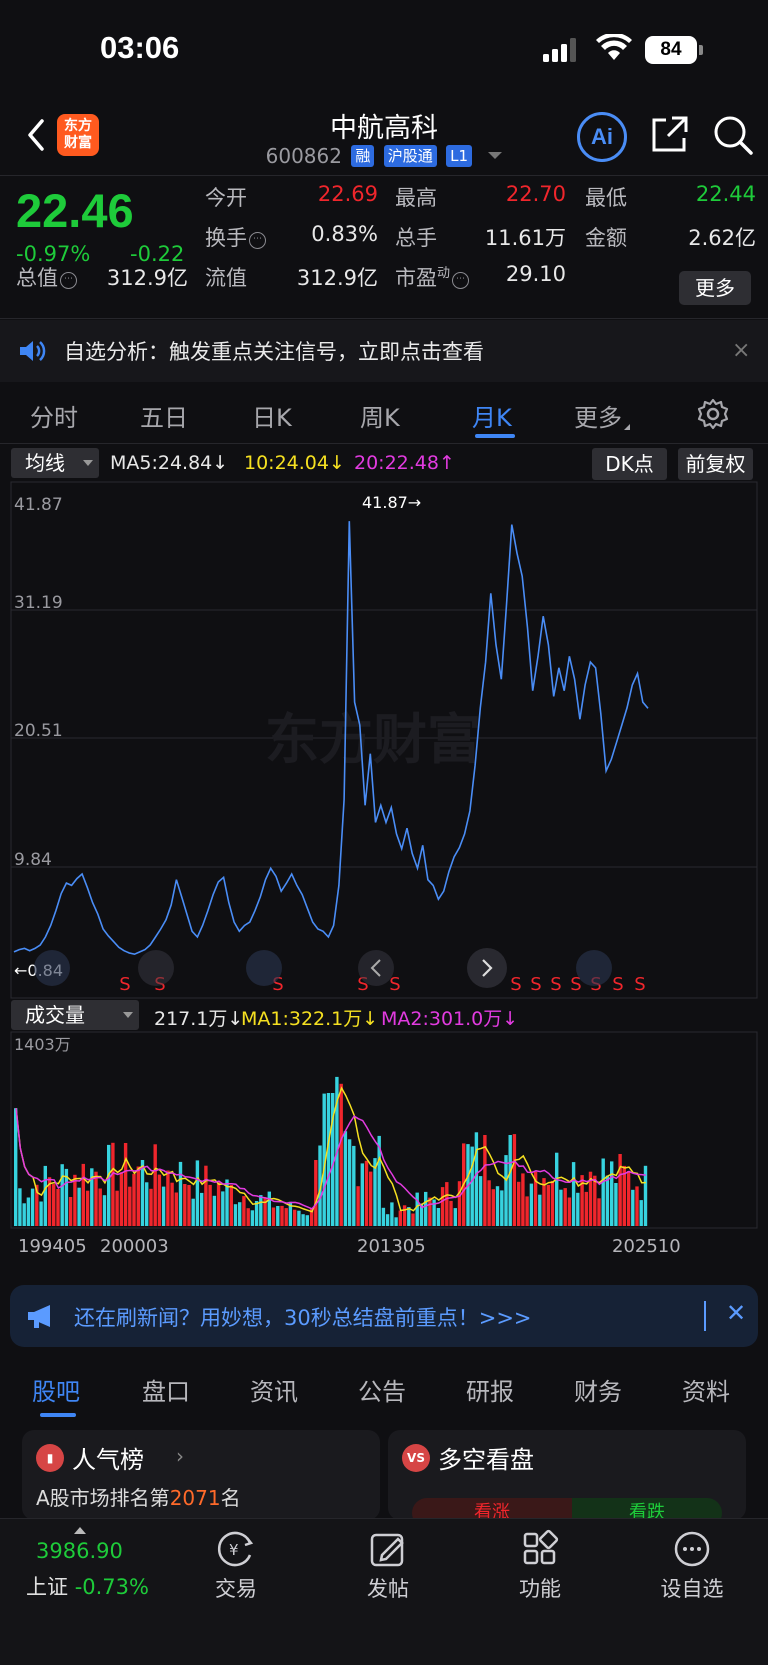 The width and height of the screenshot is (768, 1665). I want to click on more-button: 更多, so click(715, 288).